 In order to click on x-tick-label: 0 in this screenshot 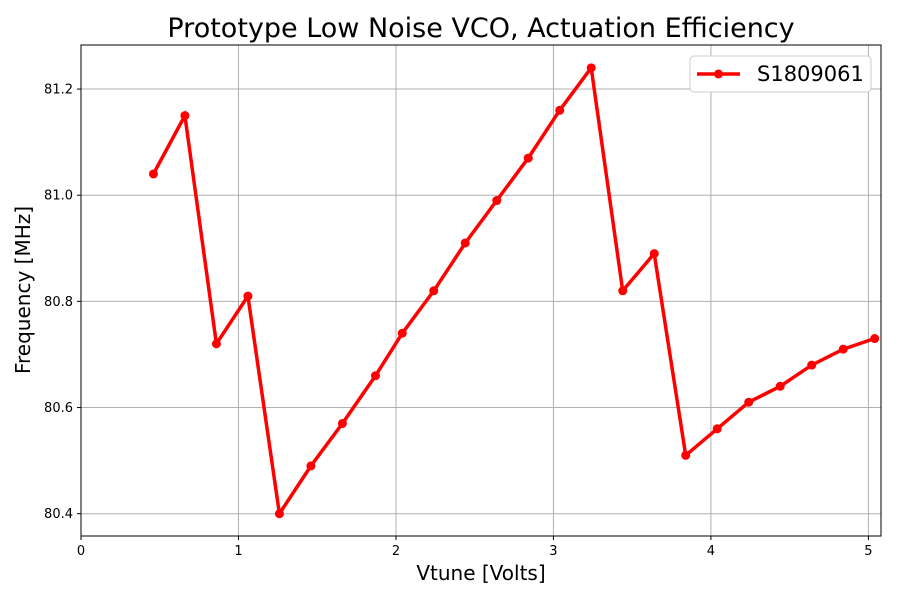, I will do `click(81, 551)`.